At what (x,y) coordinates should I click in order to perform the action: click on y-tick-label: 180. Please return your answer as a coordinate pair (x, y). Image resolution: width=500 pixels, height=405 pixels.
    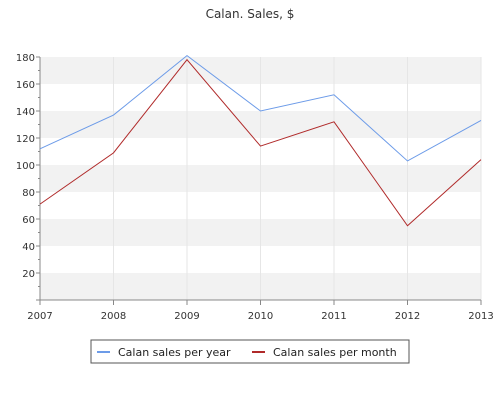
    Looking at the image, I should click on (25, 58).